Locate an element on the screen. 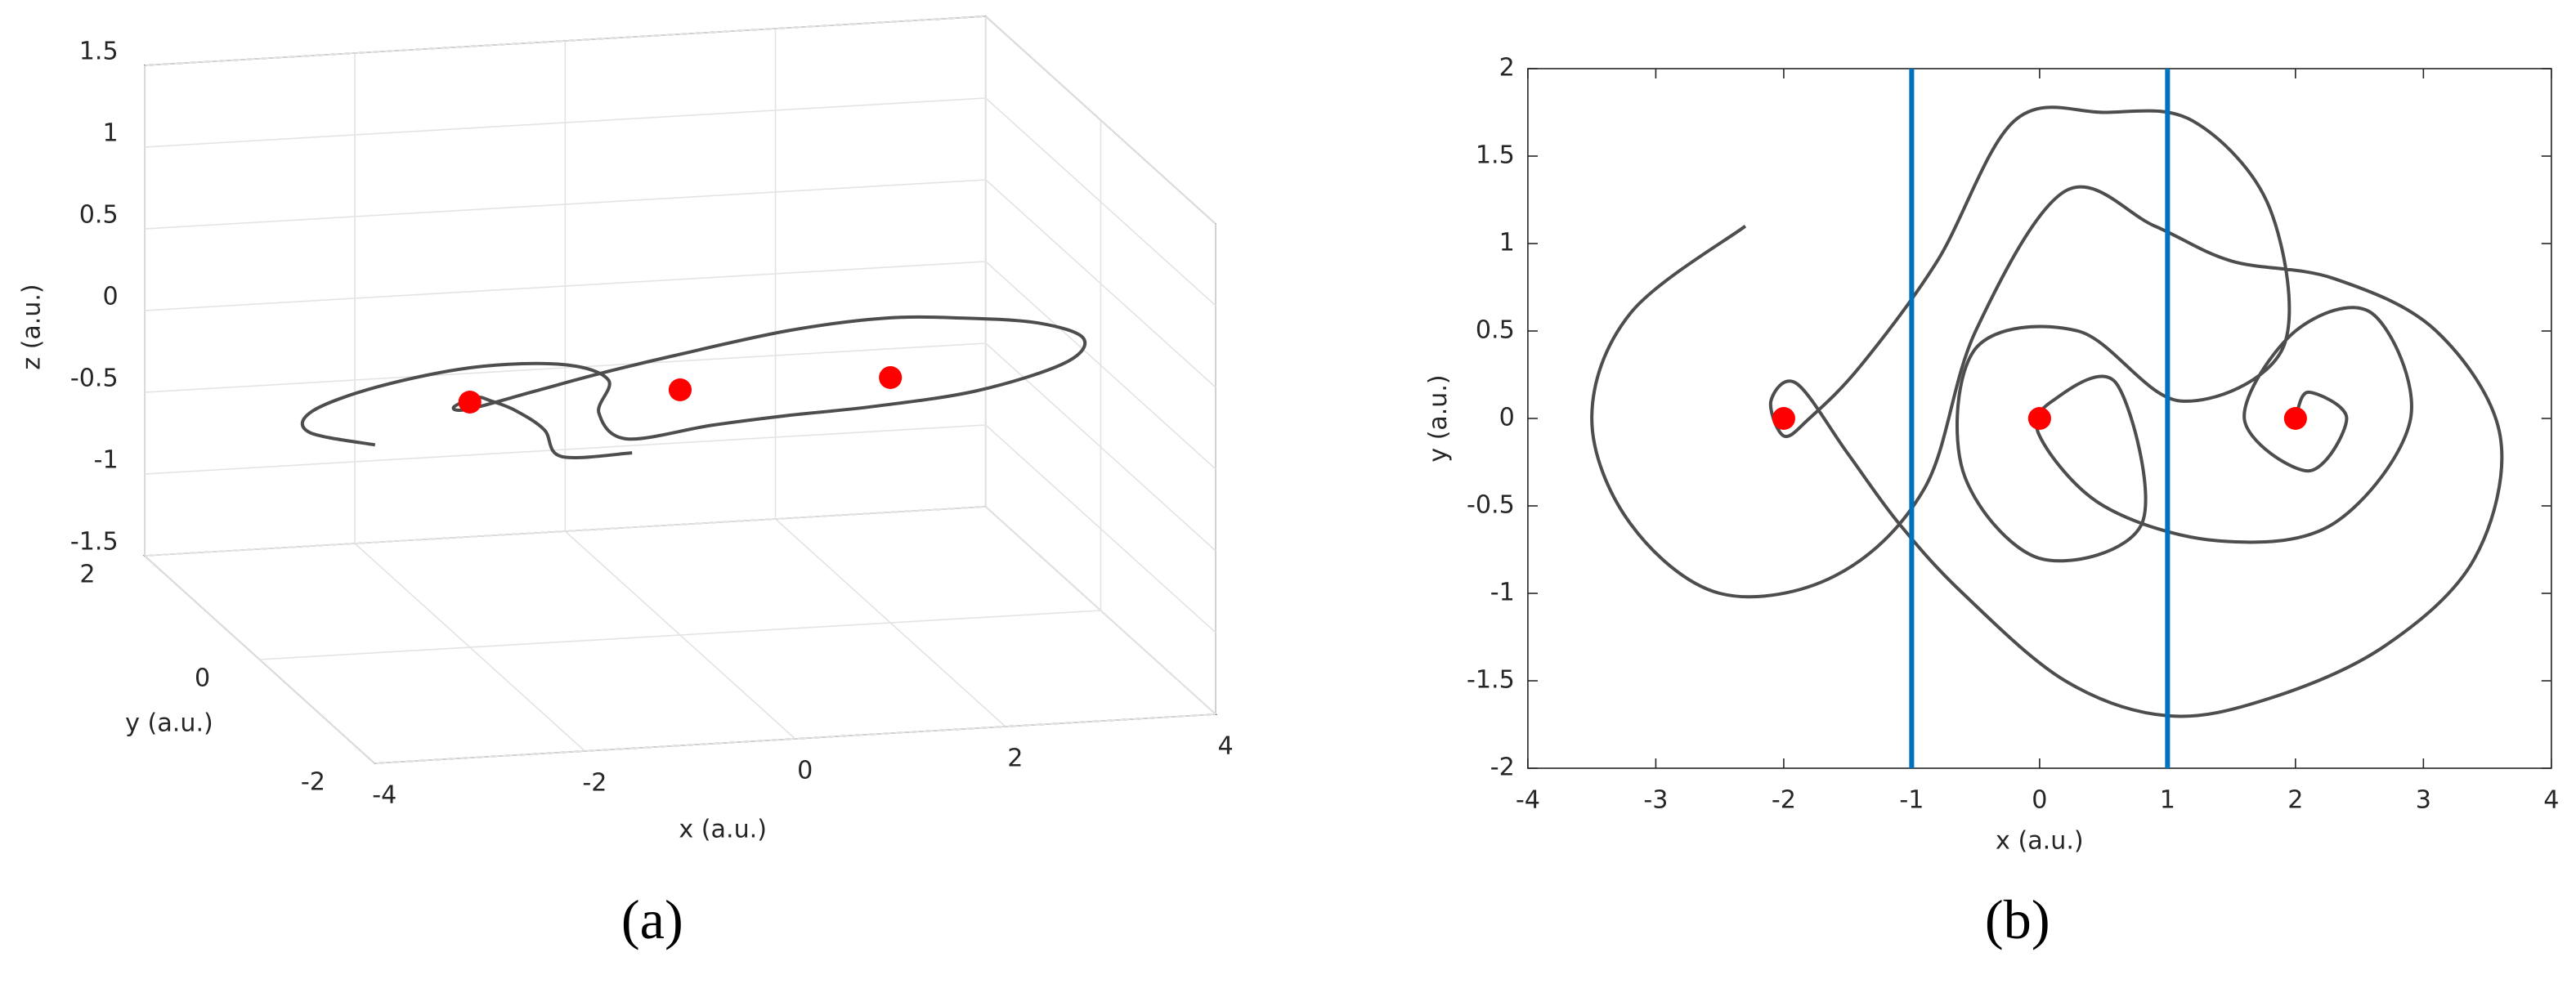 The image size is (2576, 984). y-tick-label: 1 is located at coordinates (1507, 243).